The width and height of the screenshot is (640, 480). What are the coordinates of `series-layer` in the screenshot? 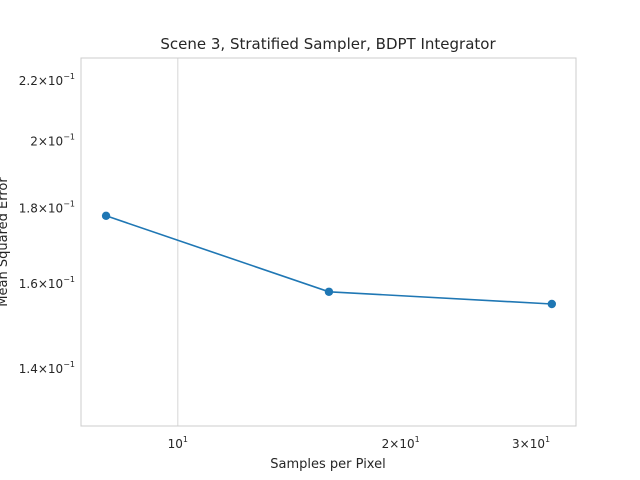 It's located at (329, 260).